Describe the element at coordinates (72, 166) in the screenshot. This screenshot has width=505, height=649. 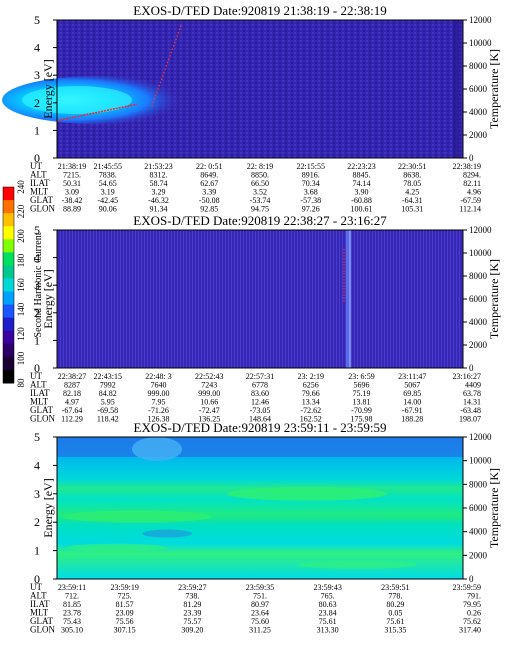
I see `table-cell: 21:38:19` at that location.